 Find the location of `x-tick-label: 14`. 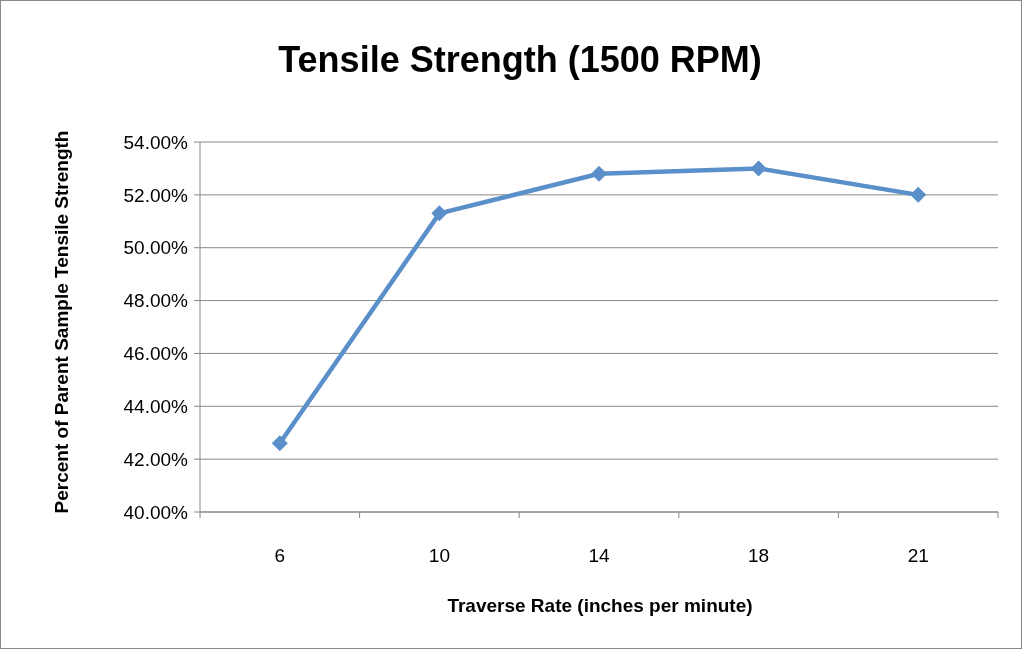

x-tick-label: 14 is located at coordinates (599, 555).